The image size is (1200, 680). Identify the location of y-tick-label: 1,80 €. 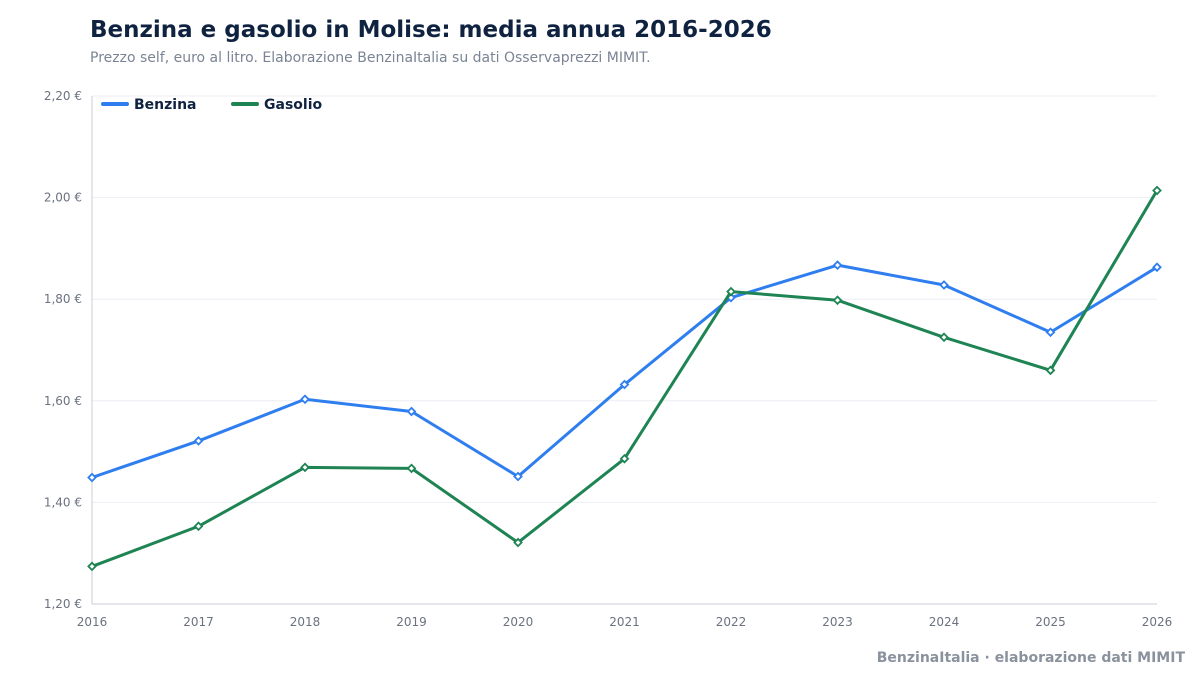
(63, 299).